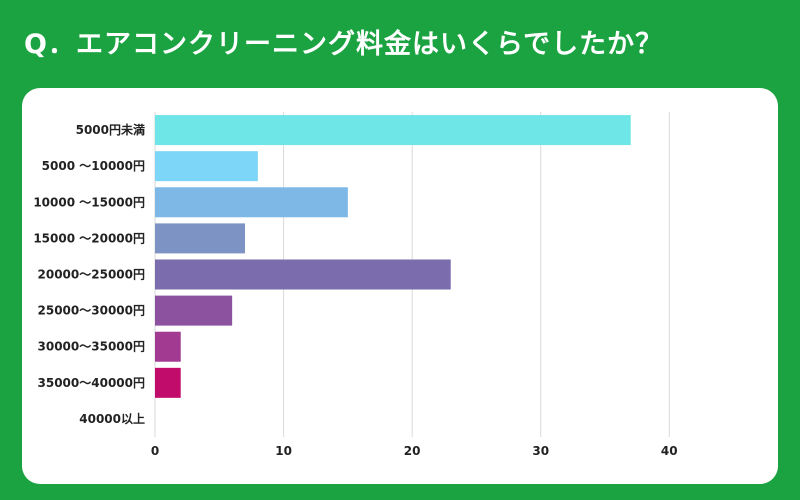 The width and height of the screenshot is (800, 500). What do you see at coordinates (89, 202) in the screenshot?
I see `category-label-2: 10000 ～15000円` at bounding box center [89, 202].